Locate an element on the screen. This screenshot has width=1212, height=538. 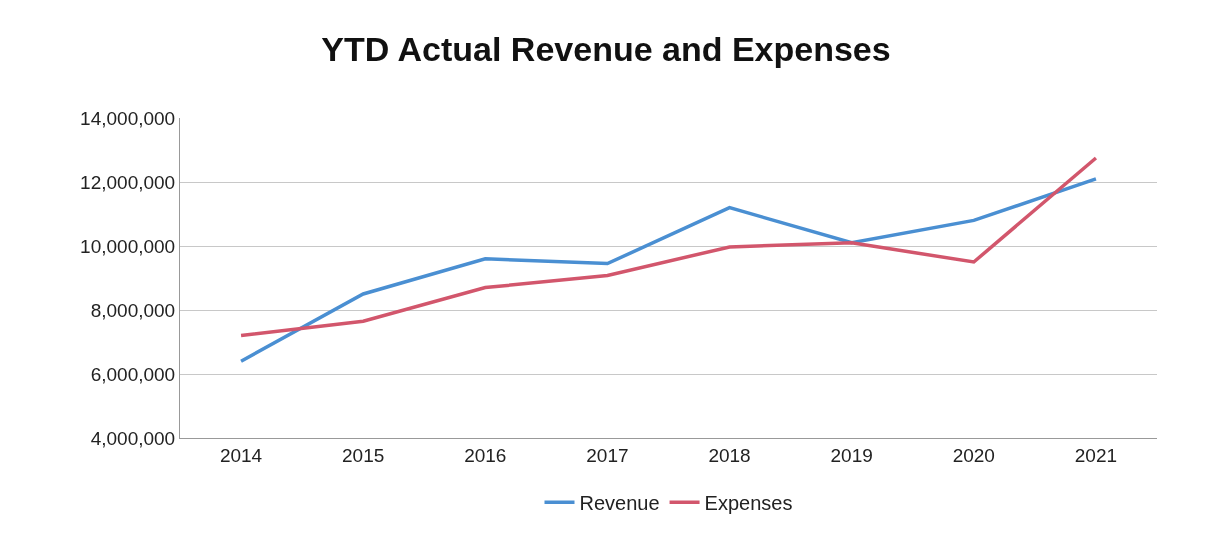
y-tick-label: 4,000,000 is located at coordinates (133, 438).